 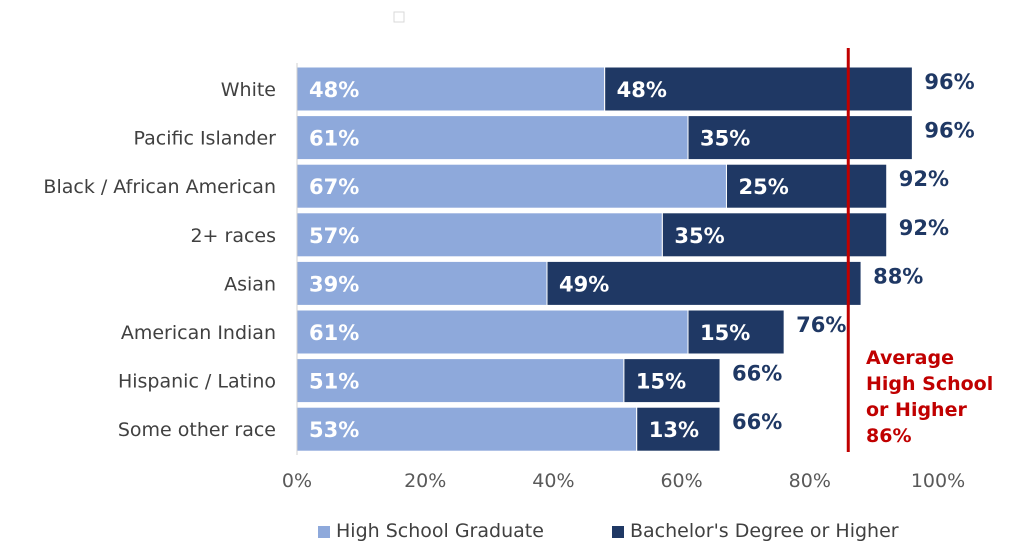 I want to click on category-label: White, so click(x=248, y=90).